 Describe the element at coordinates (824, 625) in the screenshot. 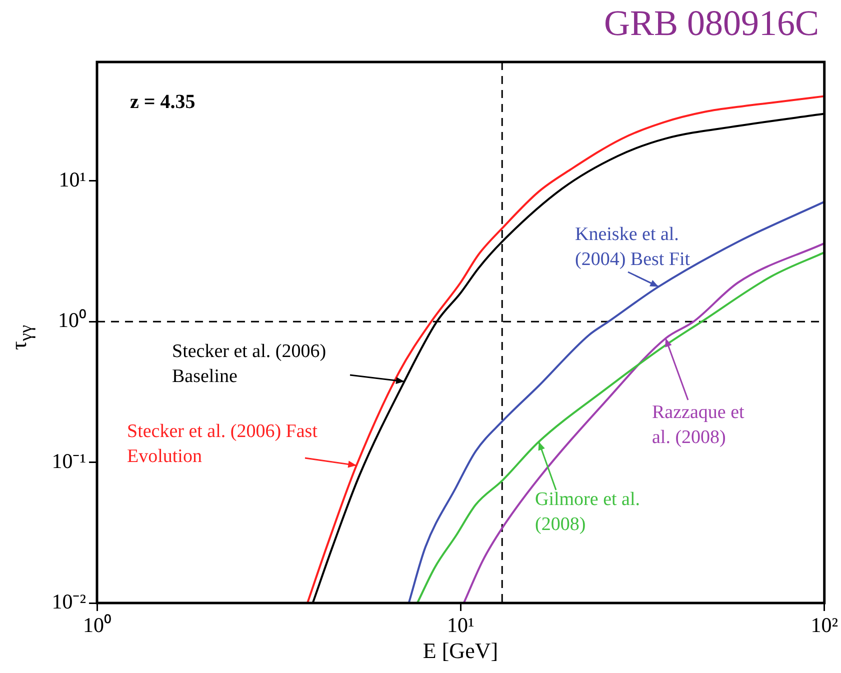

I see `x-tick-label: 10²` at that location.